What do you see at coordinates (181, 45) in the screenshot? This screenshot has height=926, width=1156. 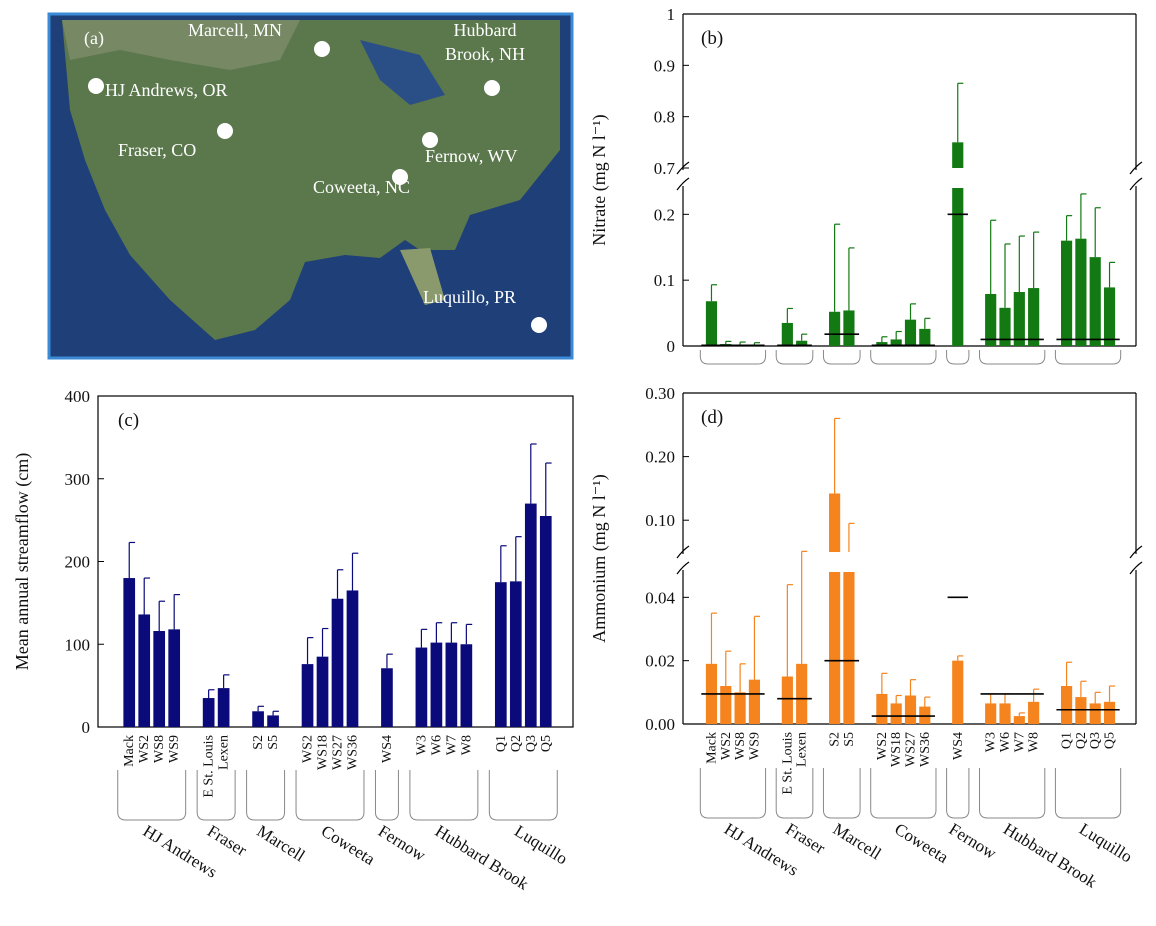 I see `map-canada` at bounding box center [181, 45].